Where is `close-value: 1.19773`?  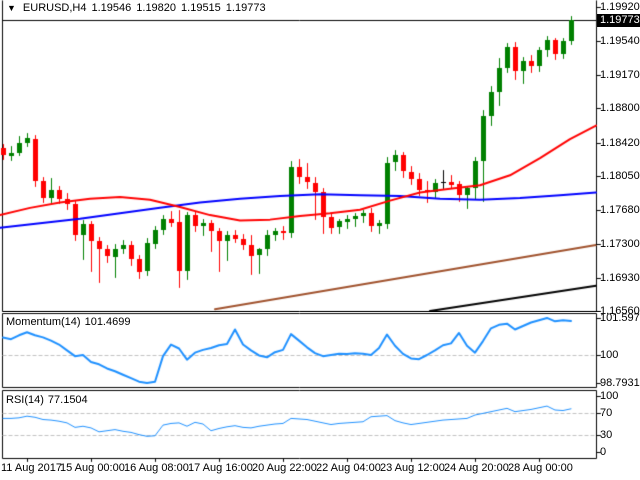 close-value: 1.19773 is located at coordinates (245, 8).